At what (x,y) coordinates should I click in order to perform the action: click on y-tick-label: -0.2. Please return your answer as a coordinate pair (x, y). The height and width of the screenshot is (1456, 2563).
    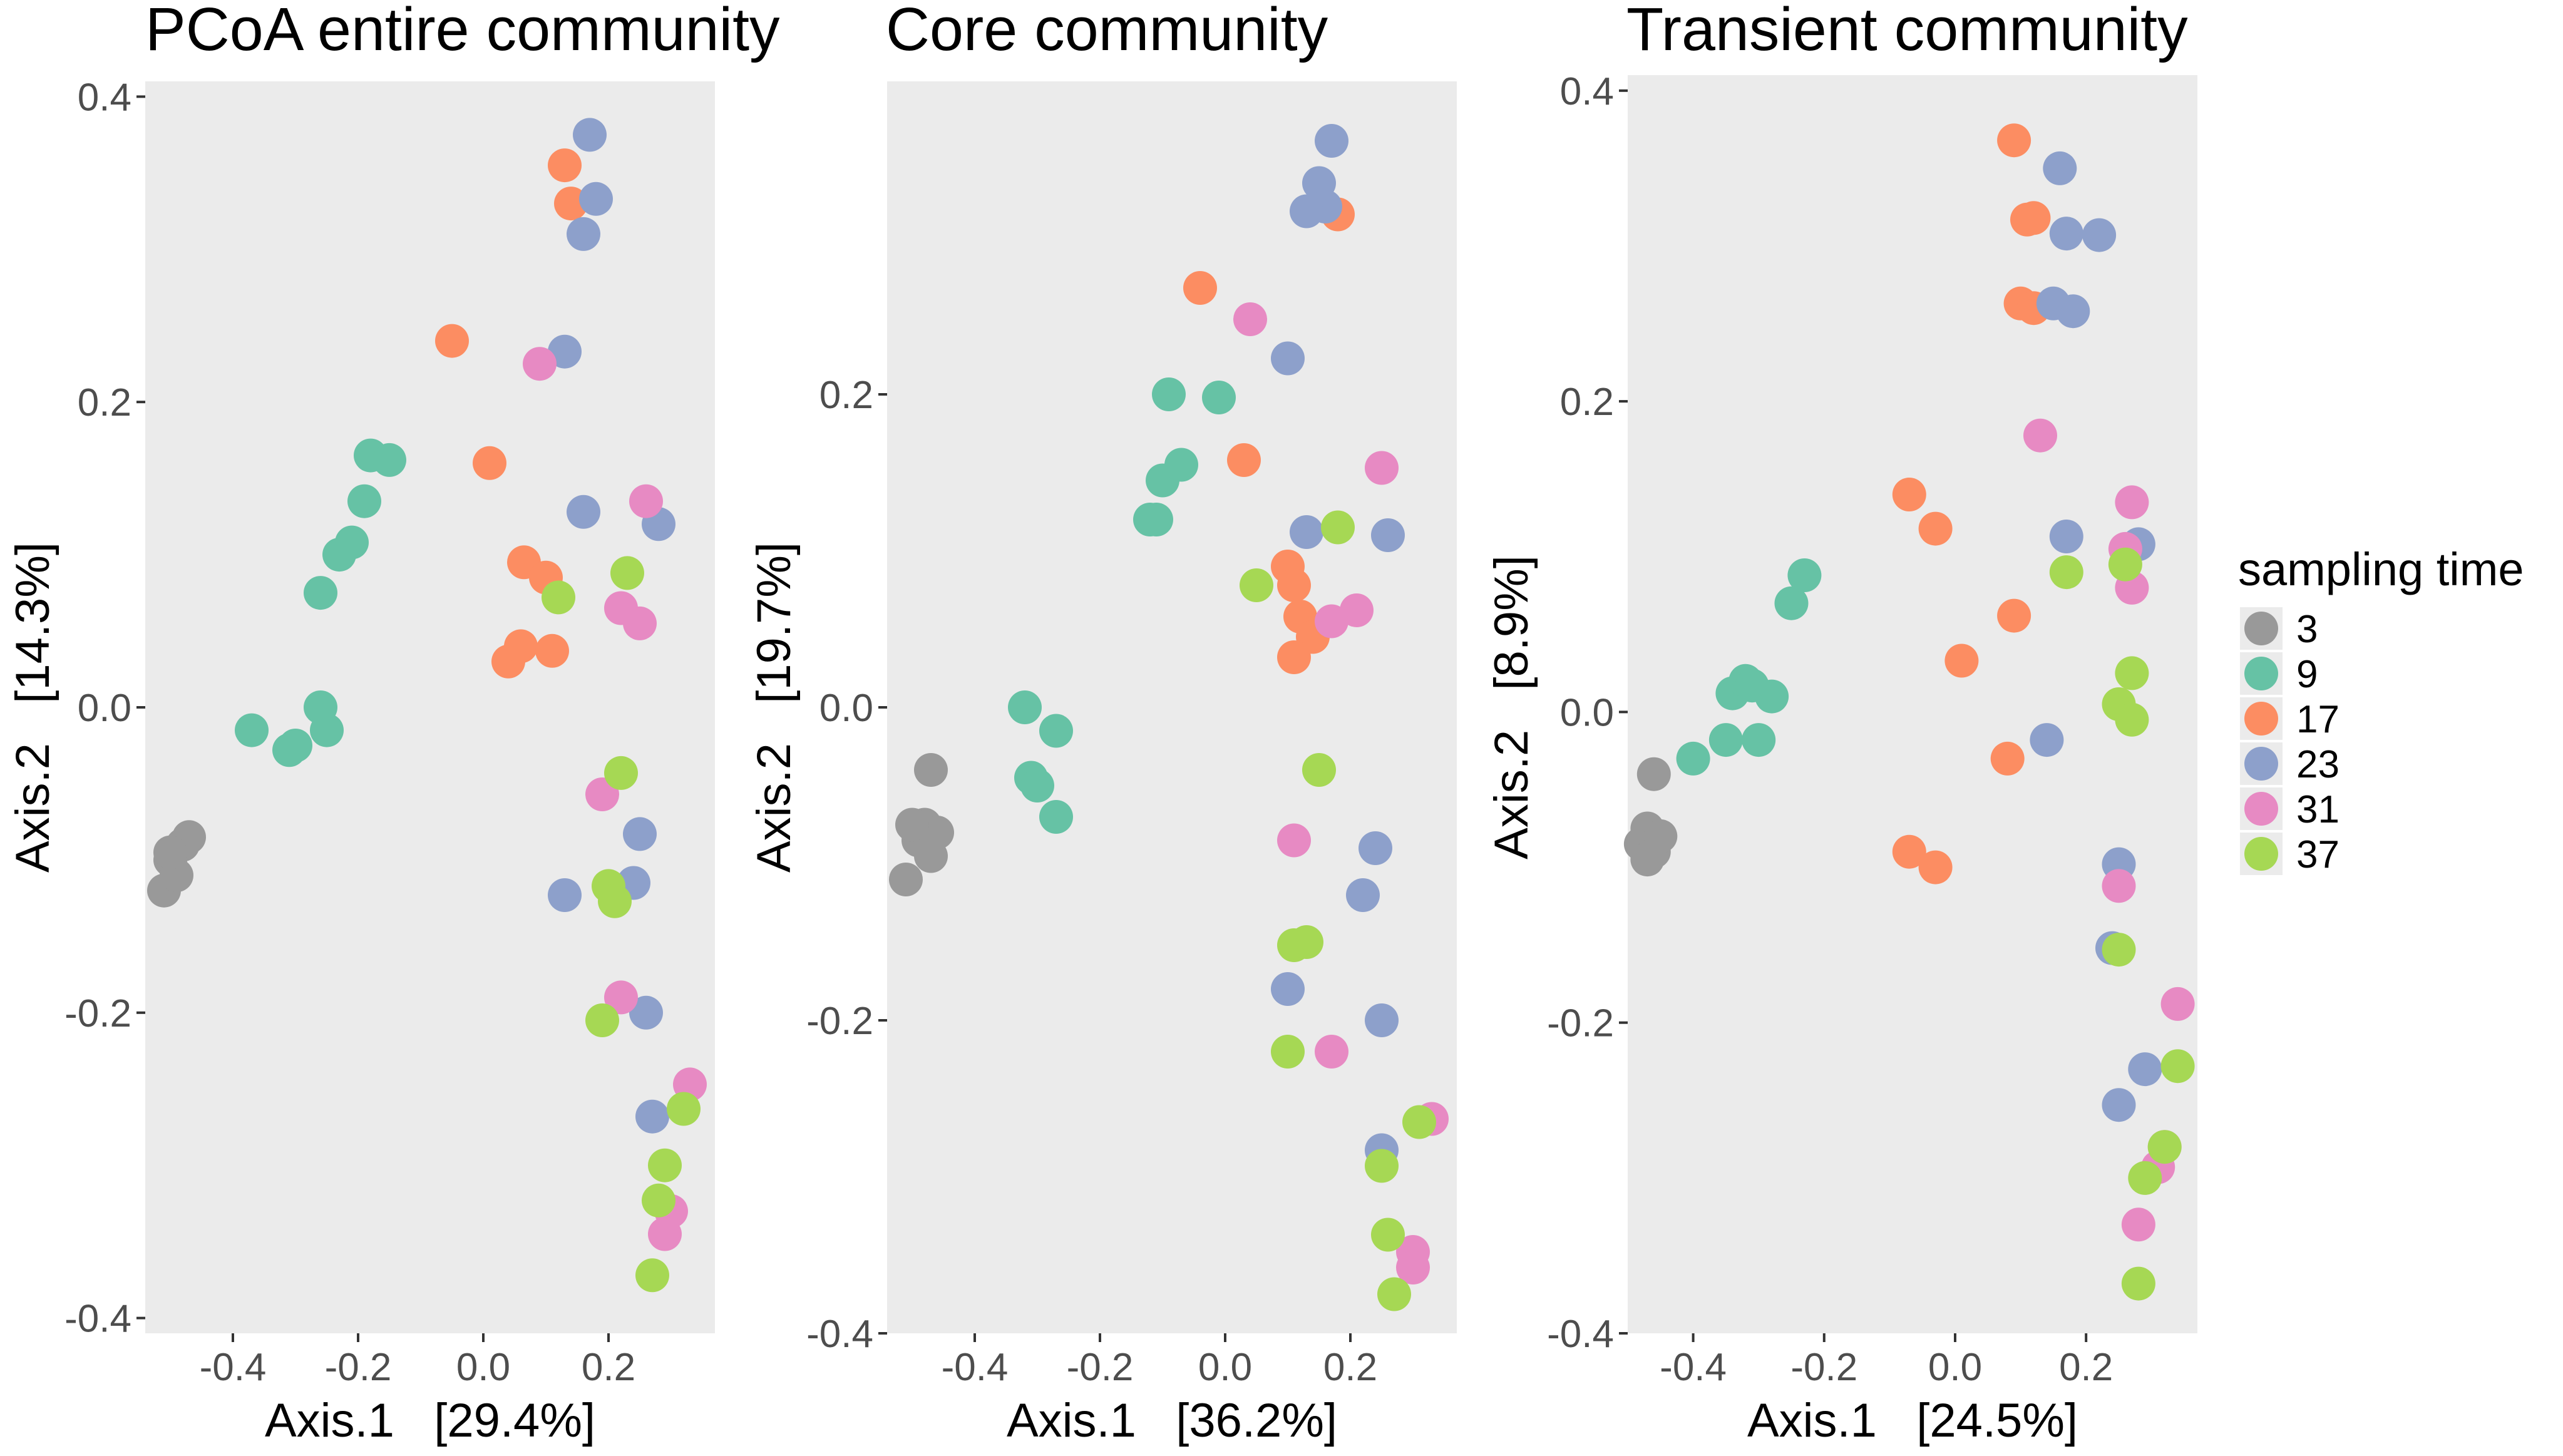
    Looking at the image, I should click on (97, 1014).